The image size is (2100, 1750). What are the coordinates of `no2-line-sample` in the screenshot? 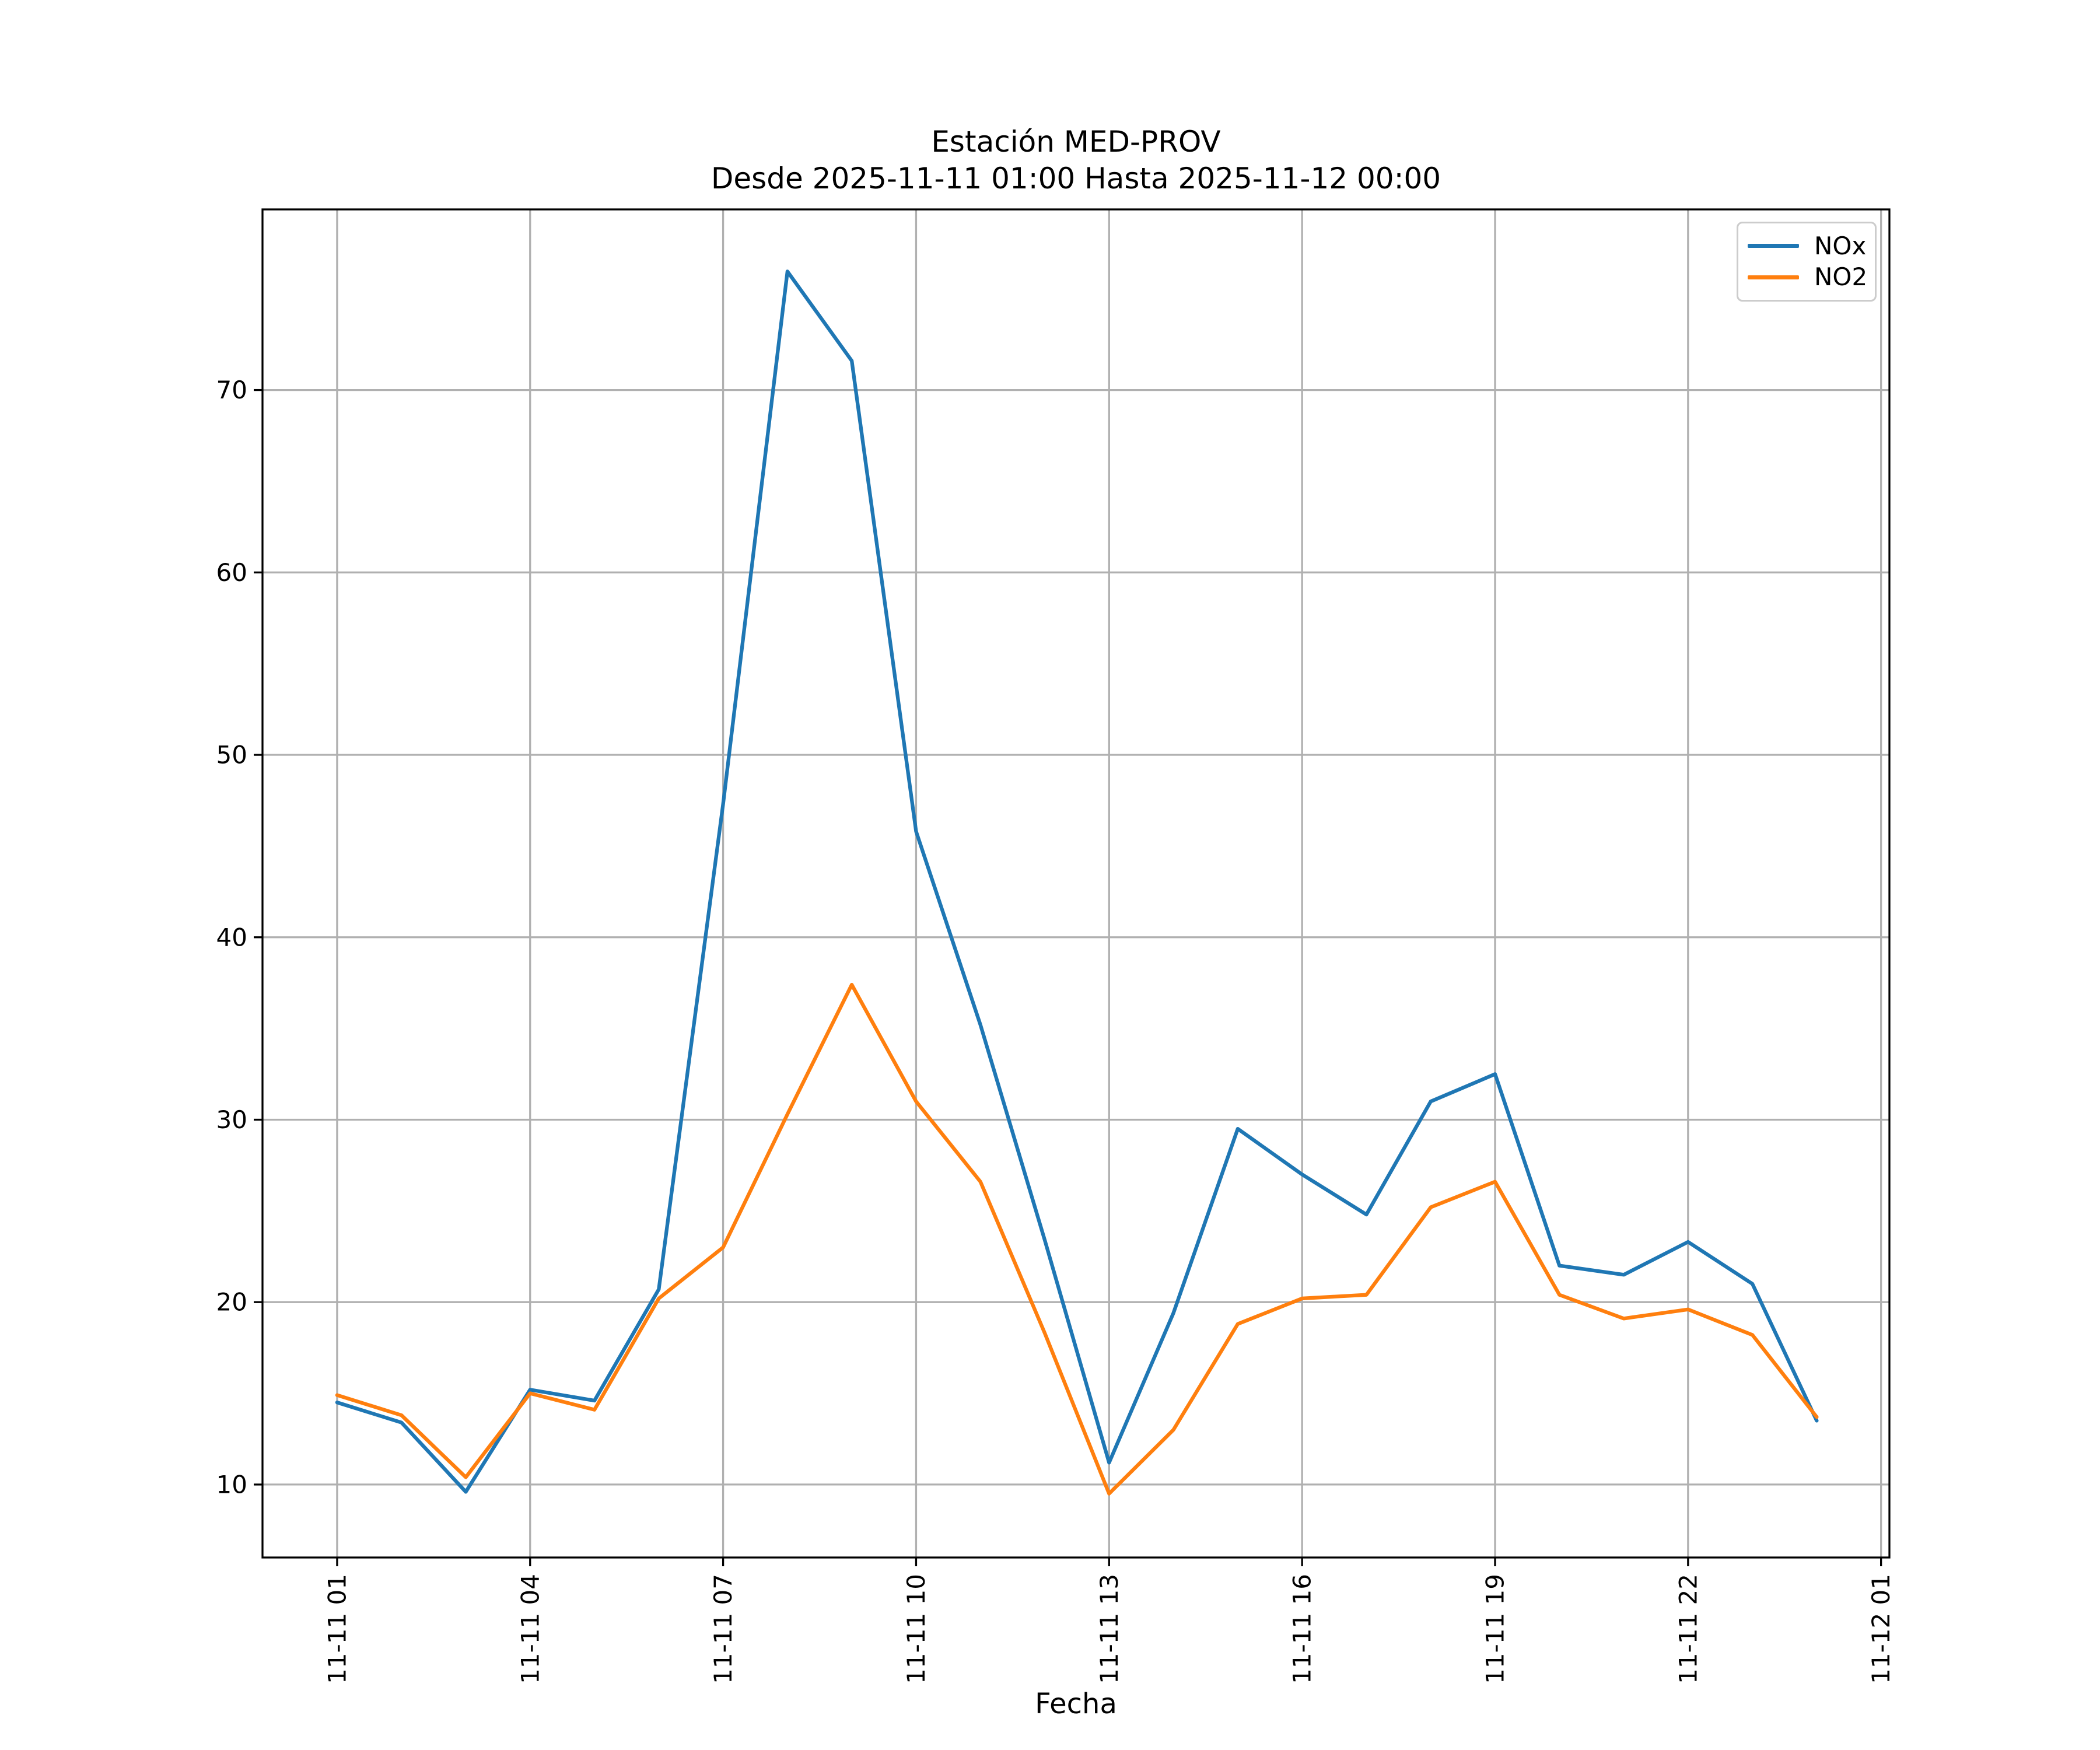 It's located at (1773, 277).